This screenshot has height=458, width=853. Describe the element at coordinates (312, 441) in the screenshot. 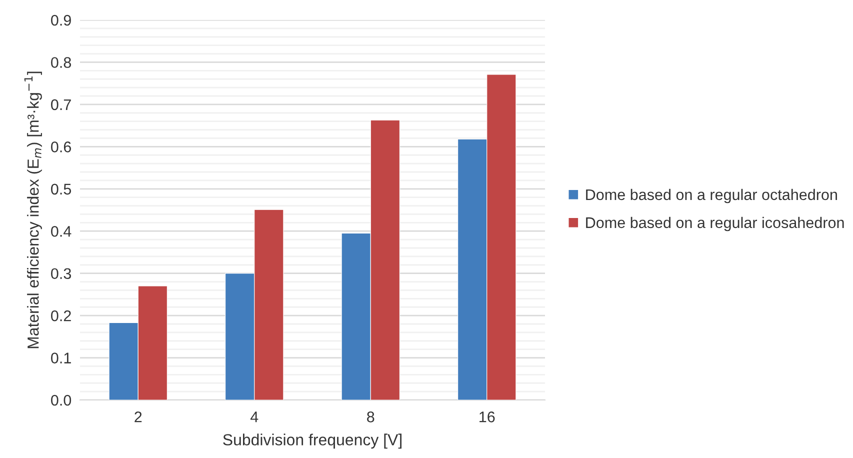

I see `x-axis-title: Subdivision frequency [V]` at that location.